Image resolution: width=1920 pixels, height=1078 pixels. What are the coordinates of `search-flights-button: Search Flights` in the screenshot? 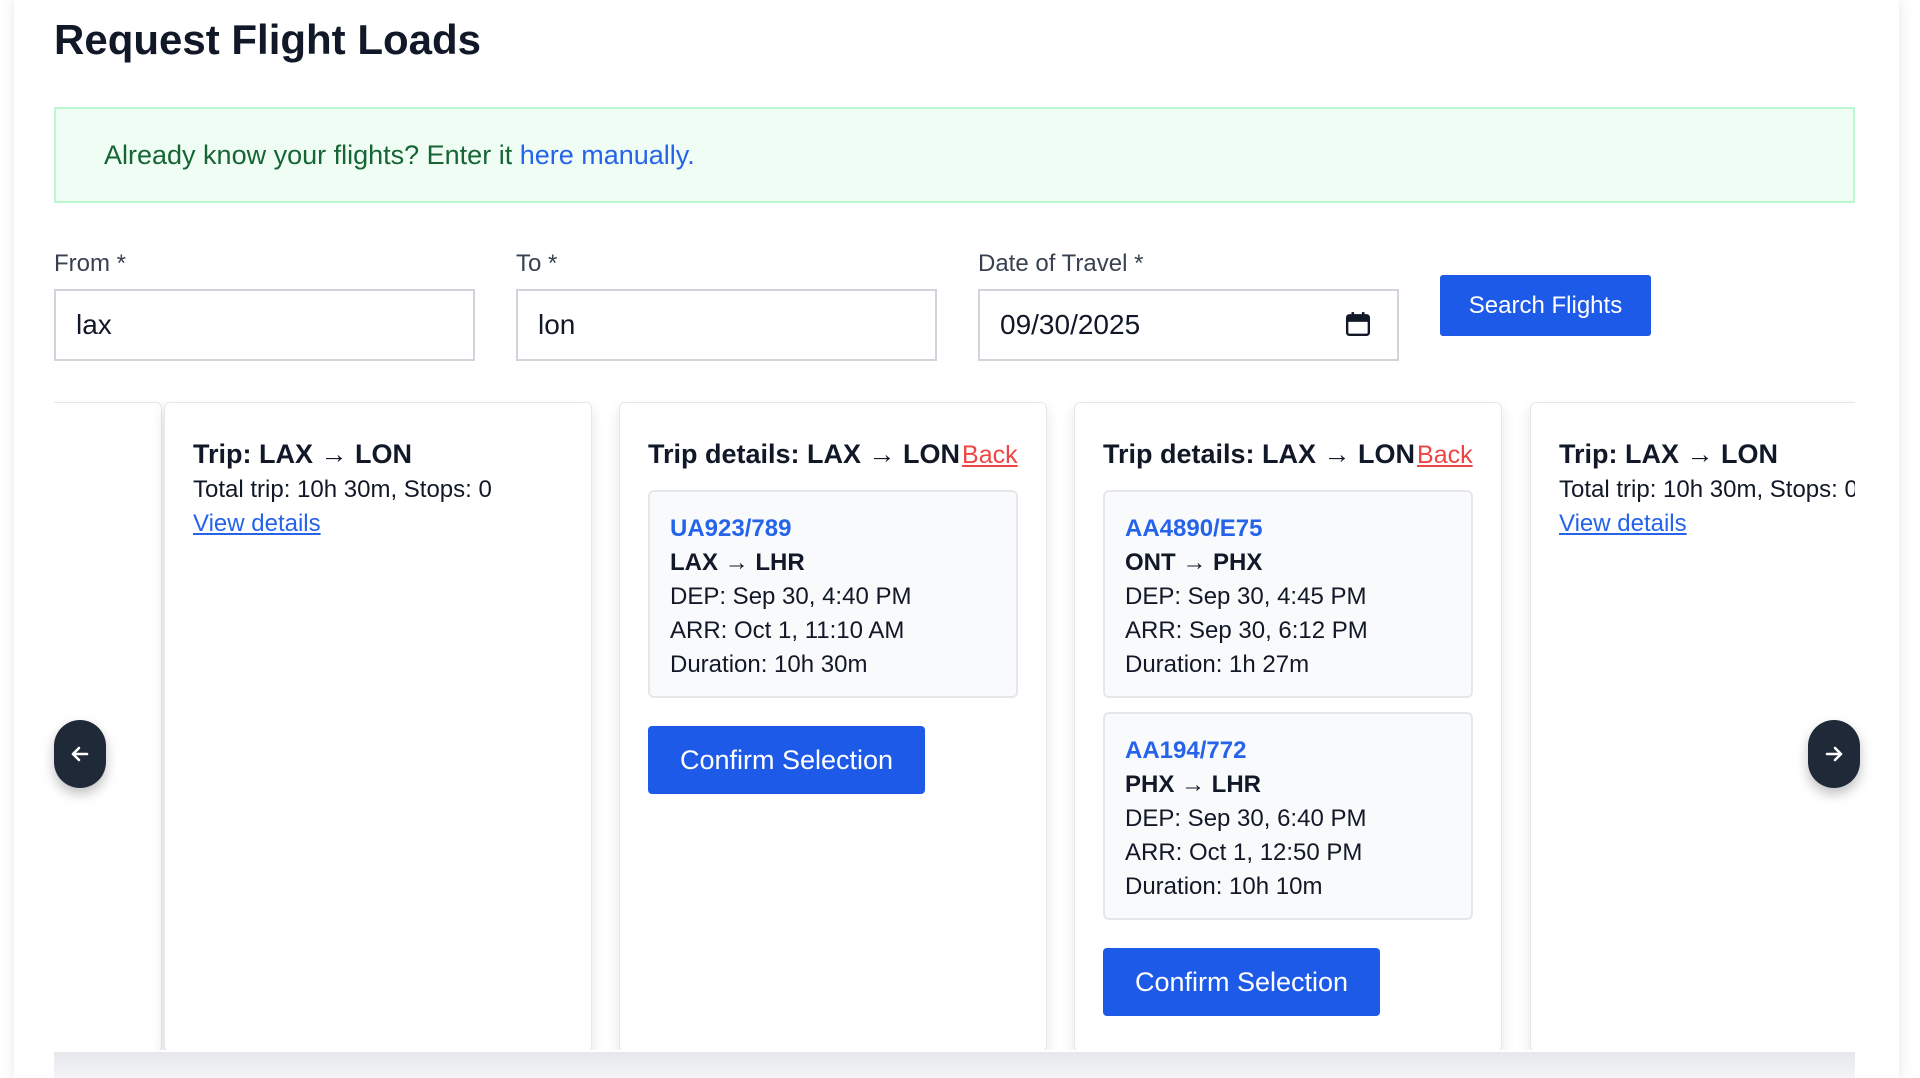 It's located at (1545, 305).